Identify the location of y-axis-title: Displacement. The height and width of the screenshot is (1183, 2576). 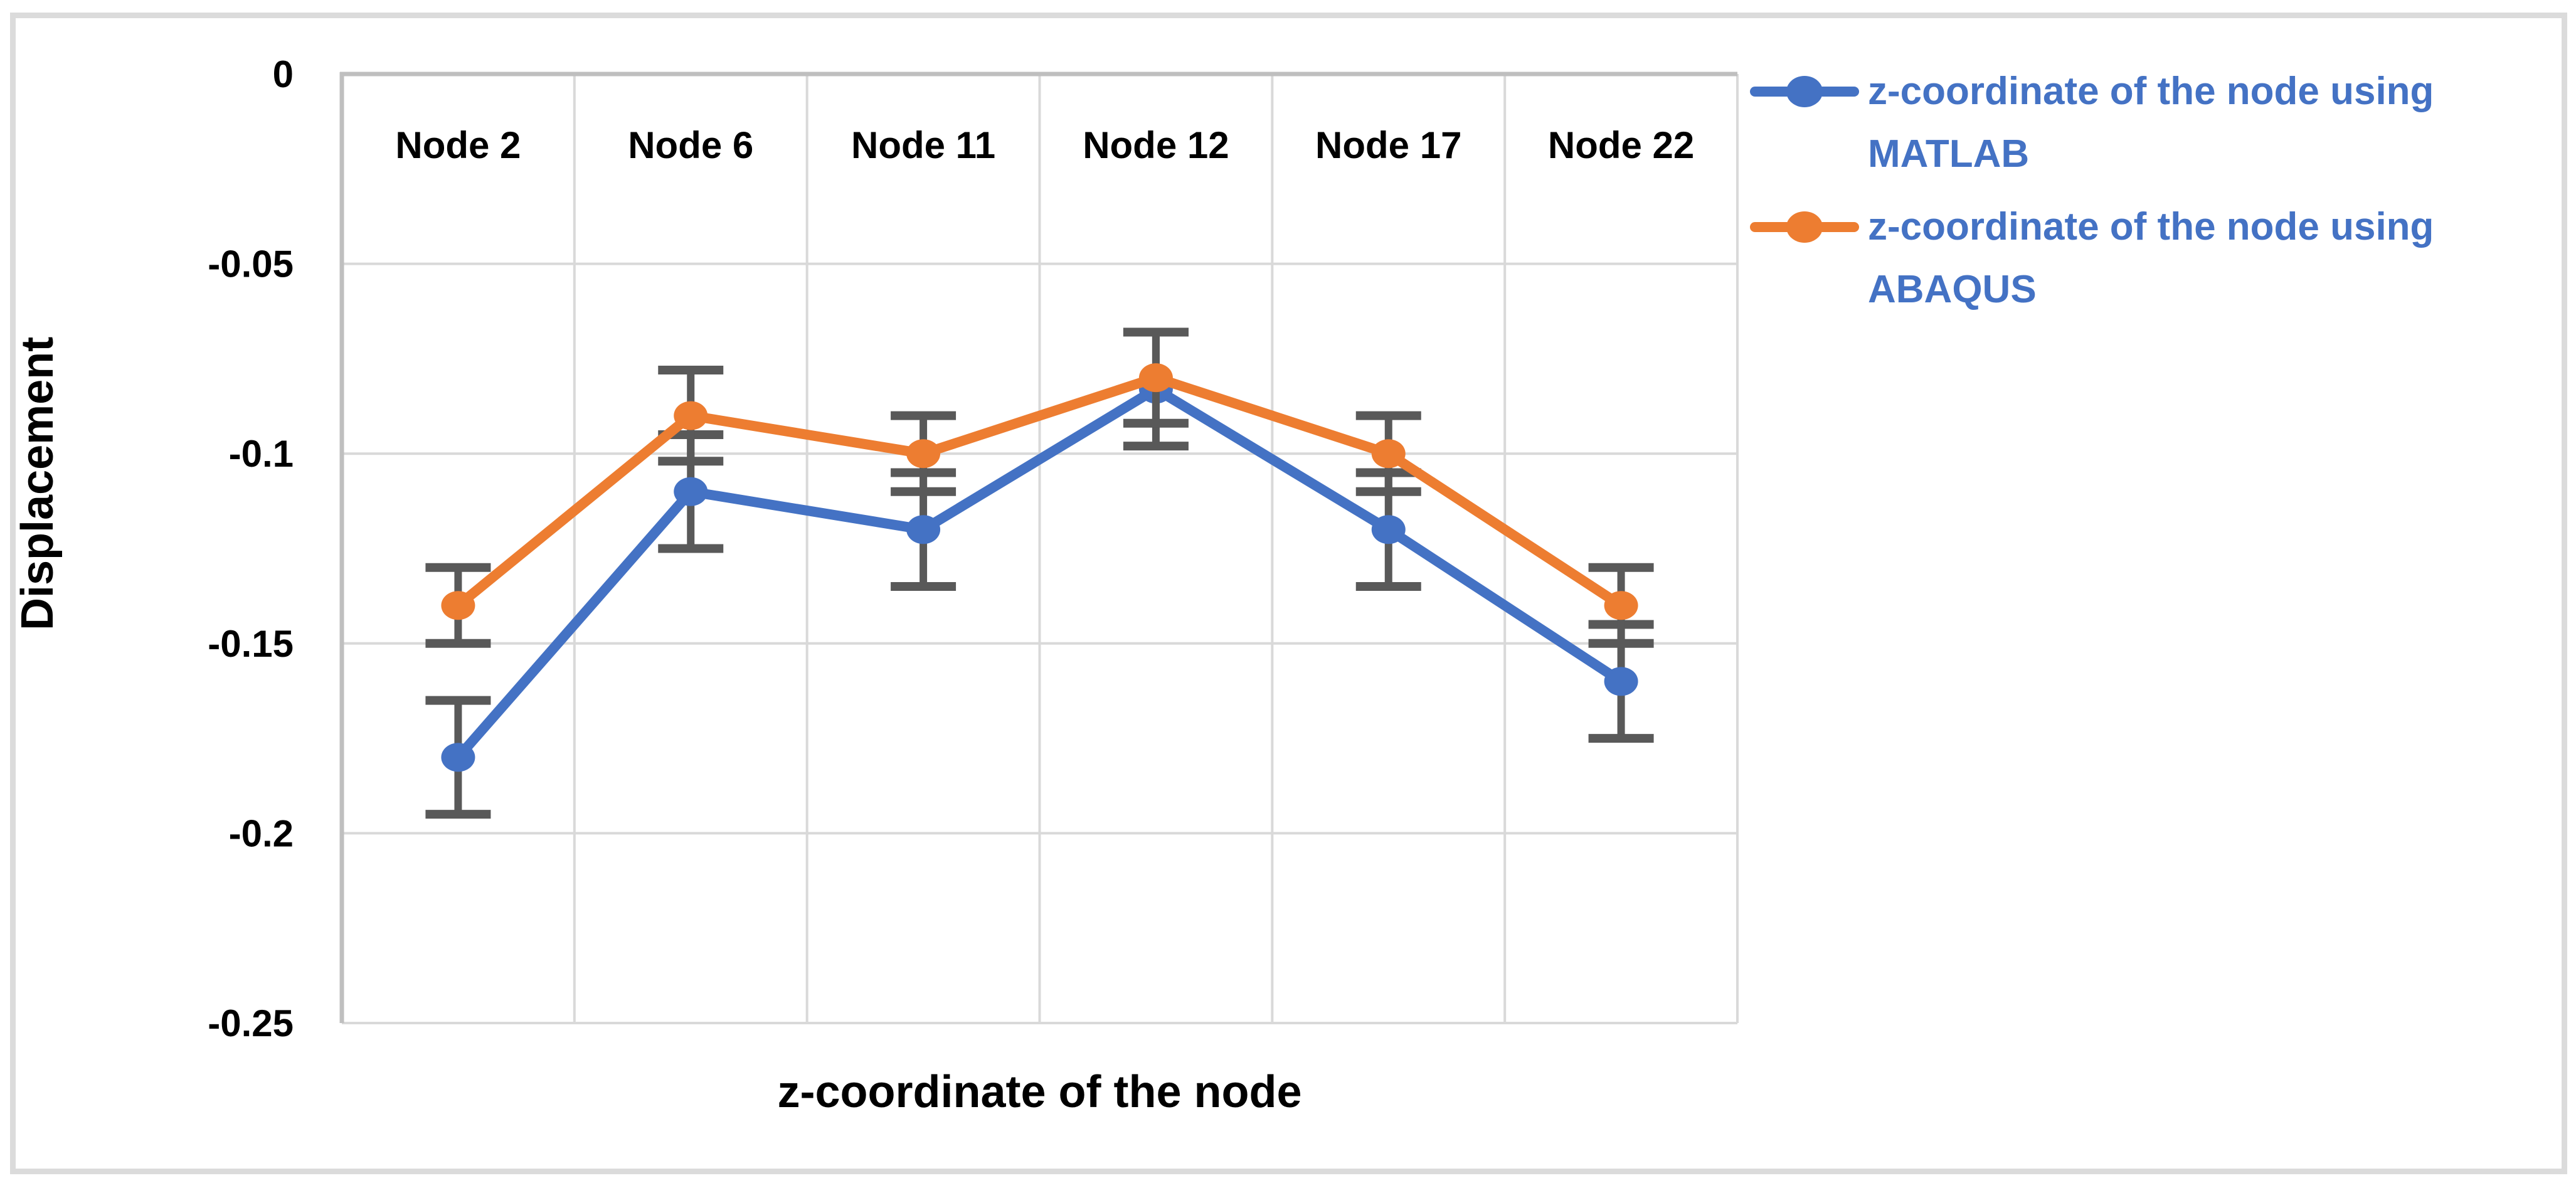
(37, 483).